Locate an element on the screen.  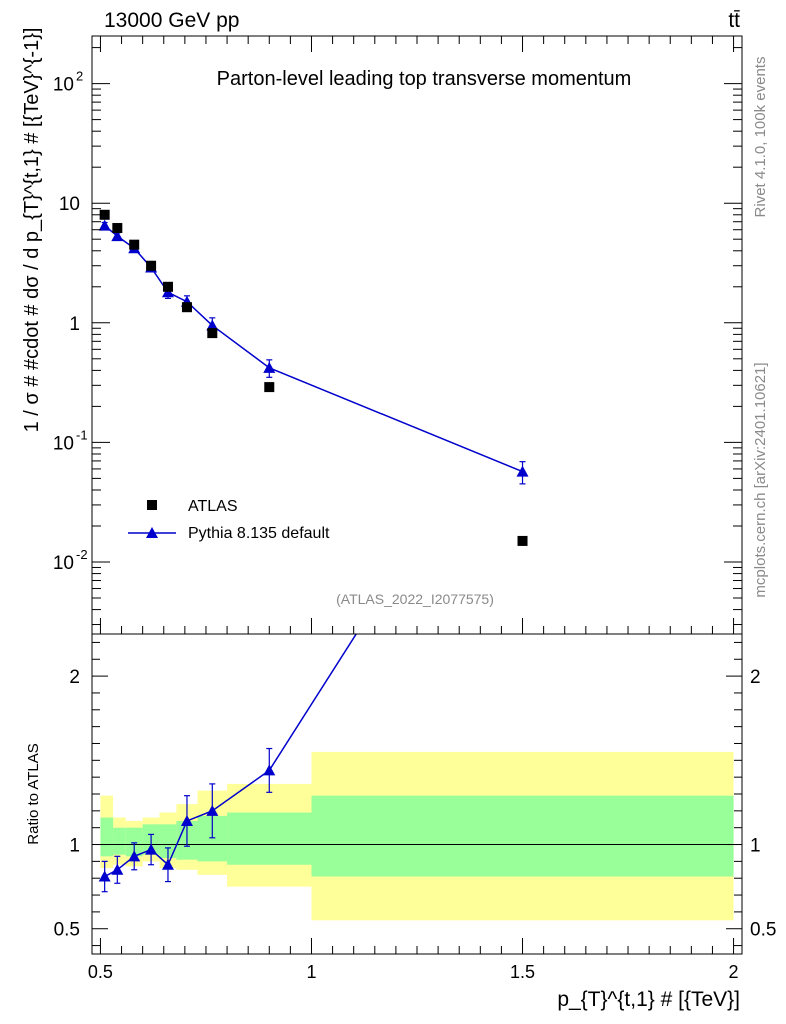
ratio-y-tick-label-right: 1 is located at coordinates (755, 846).